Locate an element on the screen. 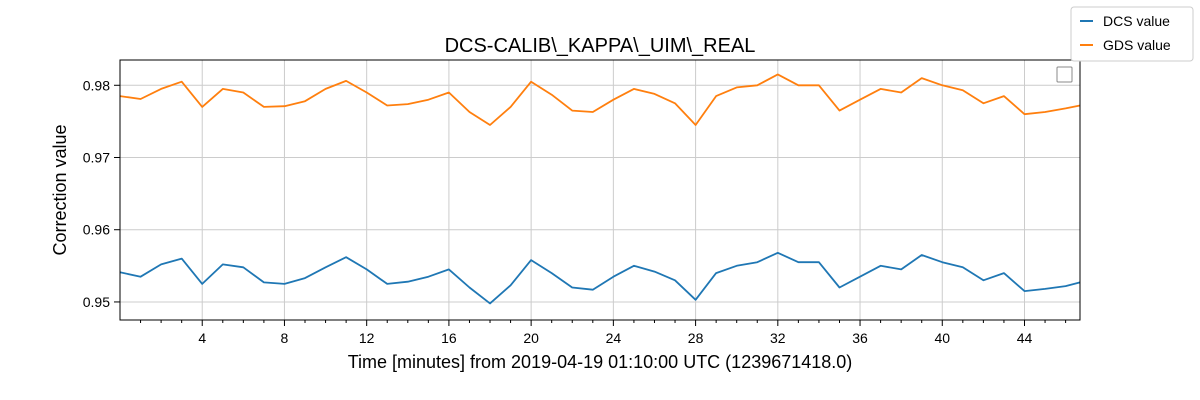 Image resolution: width=1200 pixels, height=400 pixels. series-line-gds is located at coordinates (600, 99).